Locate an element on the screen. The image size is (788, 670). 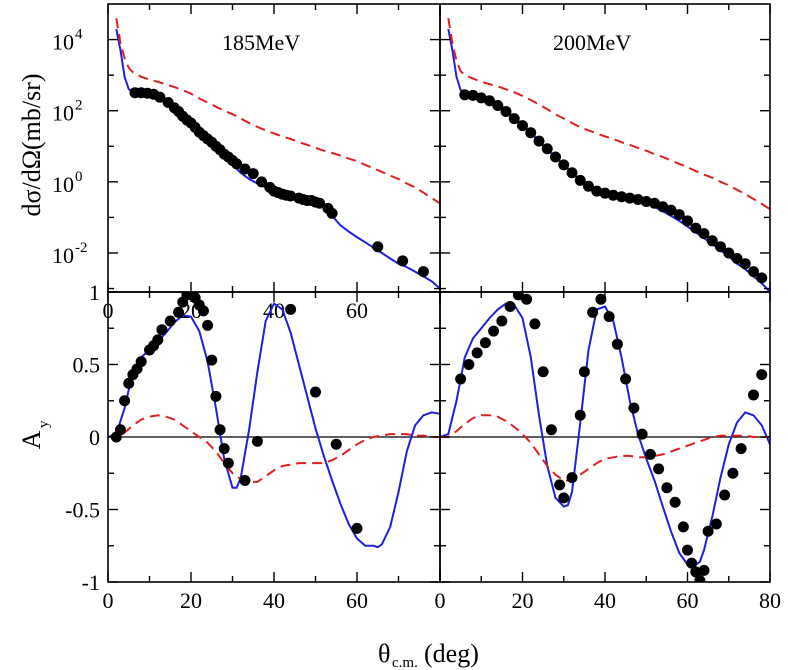
y-tick-exponent: 0 is located at coordinates (79, 177).